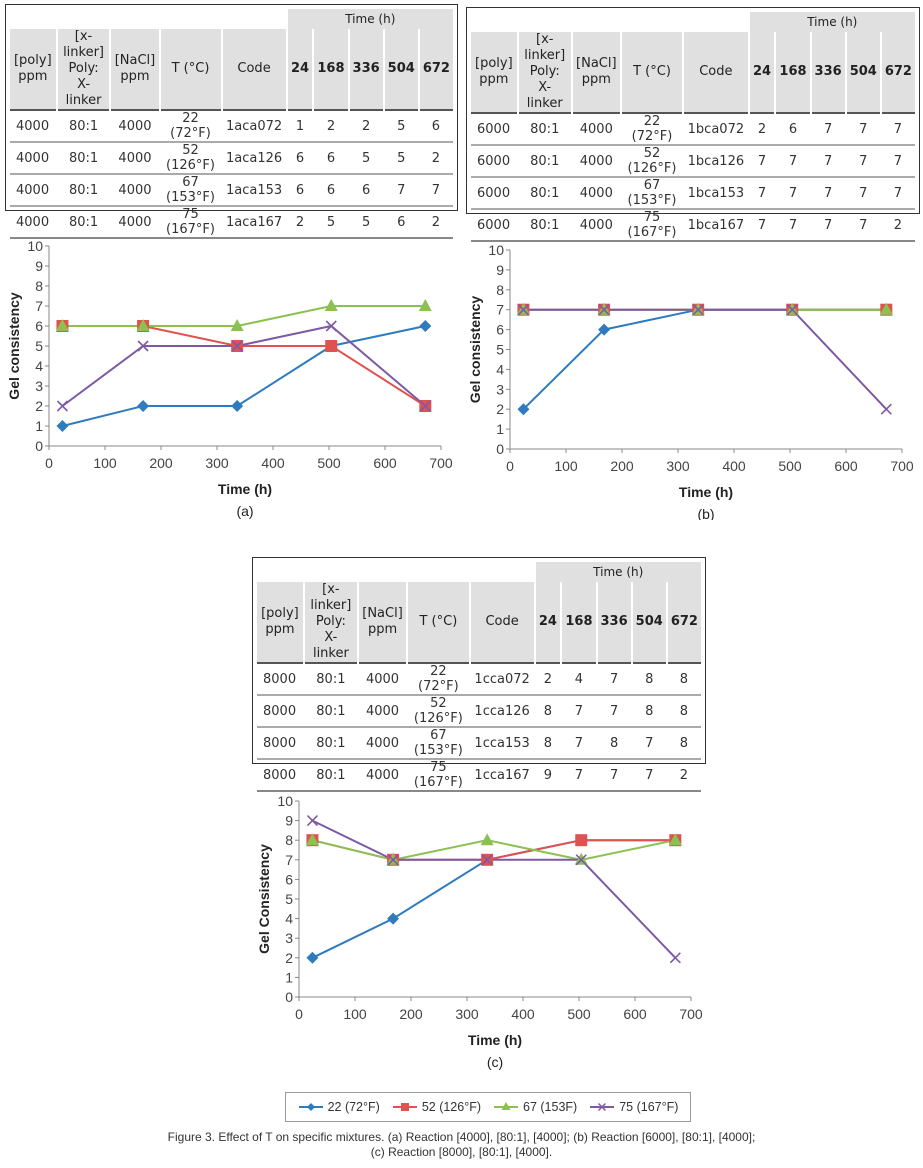  I want to click on table-cell: 1cca072, so click(502, 678).